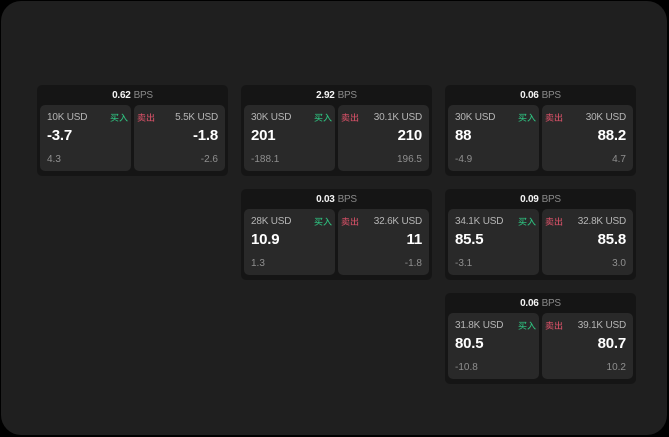 The width and height of the screenshot is (669, 437). What do you see at coordinates (258, 263) in the screenshot?
I see `buy-sub-value: 1.3` at bounding box center [258, 263].